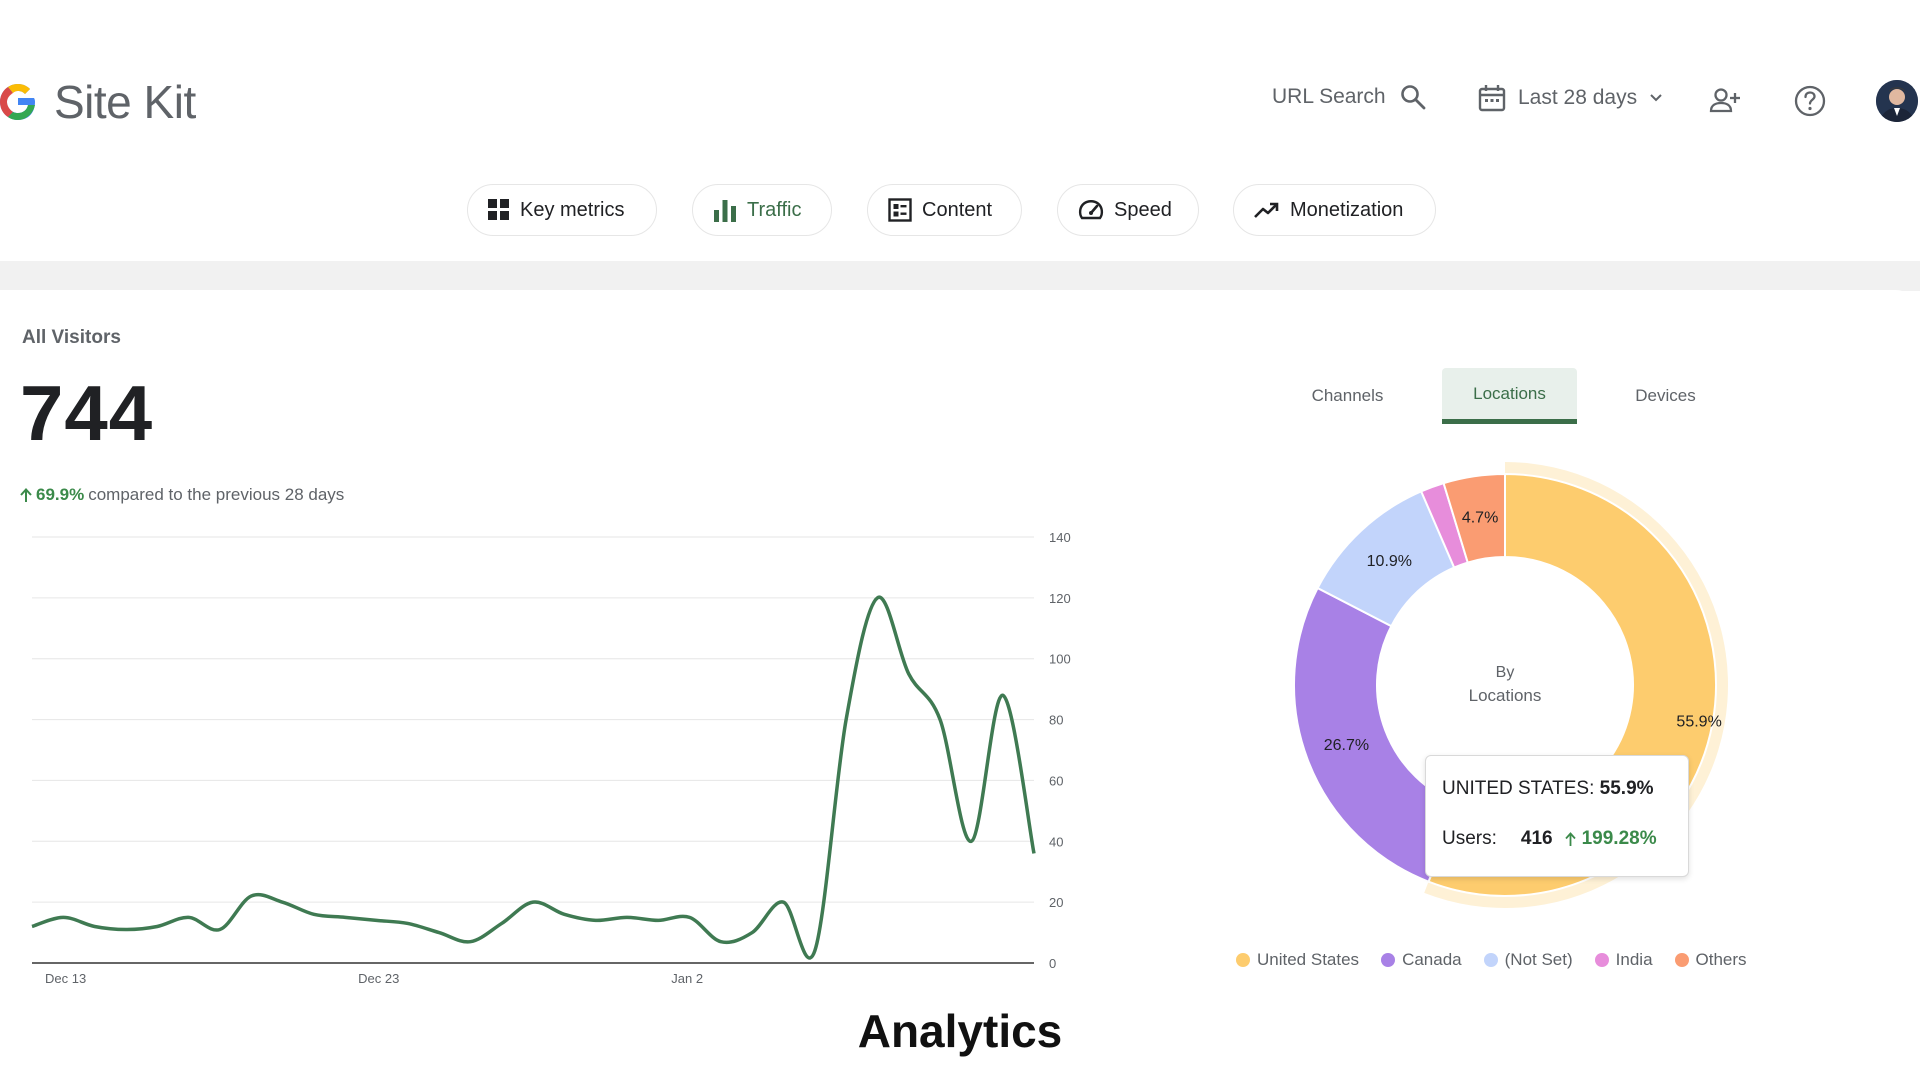  I want to click on donut-legend: United States Canada (Not Set) India Others, so click(1491, 960).